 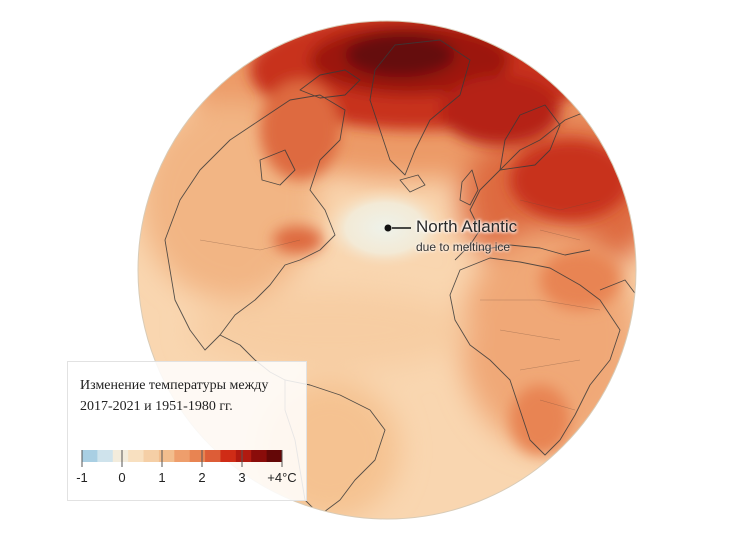 What do you see at coordinates (530, 137) in the screenshot?
I see `coast-scandinavia` at bounding box center [530, 137].